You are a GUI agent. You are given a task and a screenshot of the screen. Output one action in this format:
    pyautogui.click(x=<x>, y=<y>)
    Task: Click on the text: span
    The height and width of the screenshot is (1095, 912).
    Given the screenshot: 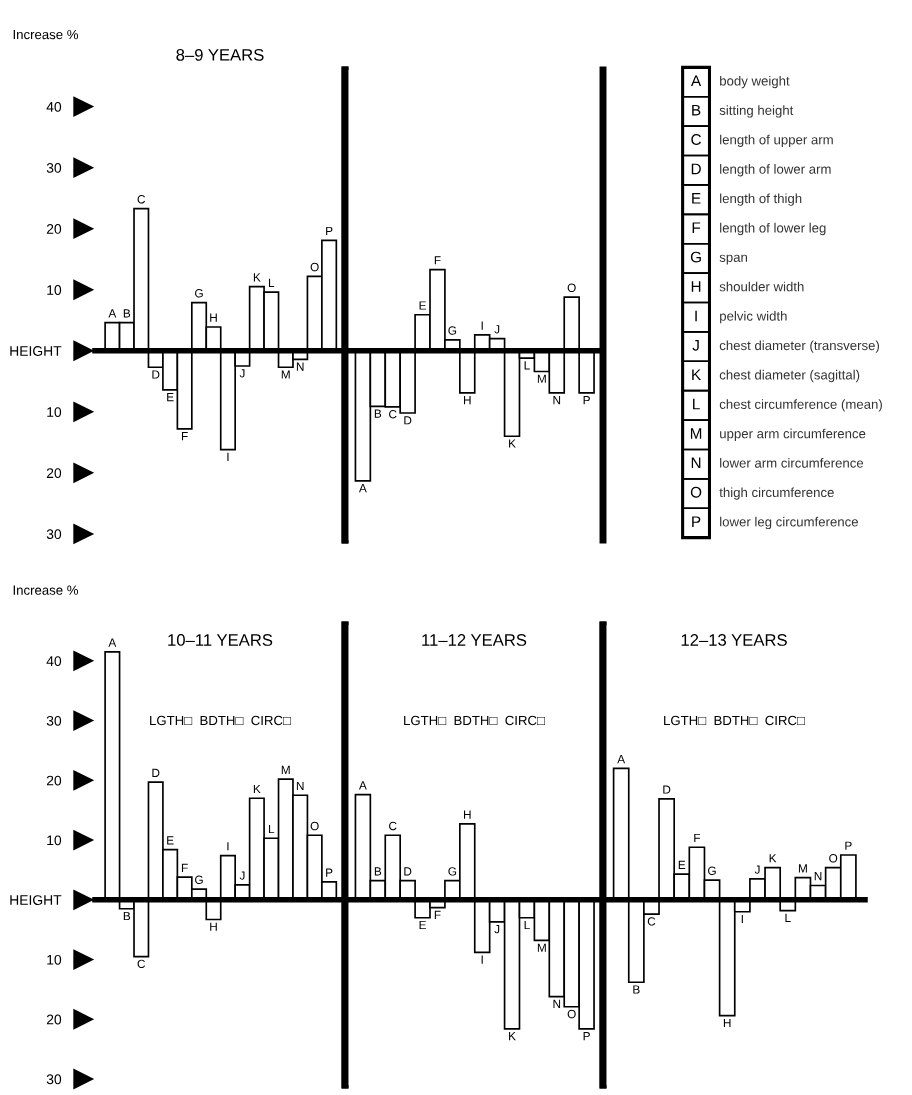 What is the action you would take?
    pyautogui.click(x=733, y=259)
    